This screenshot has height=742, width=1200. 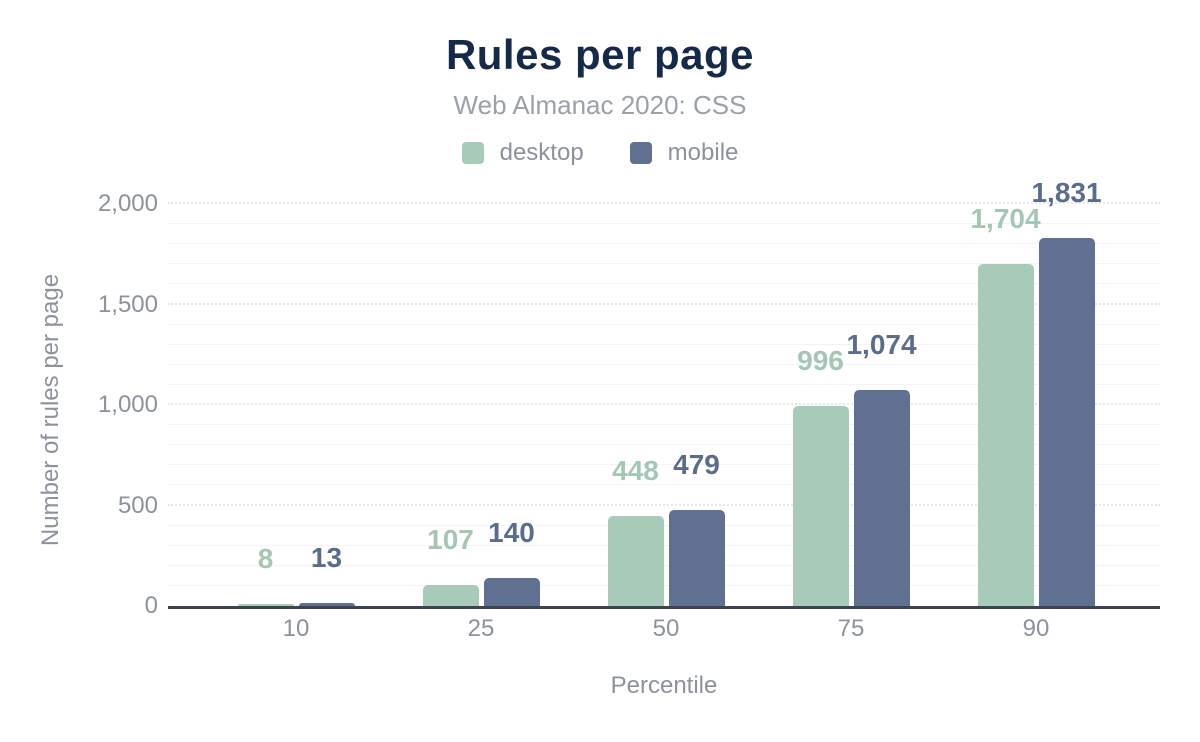 What do you see at coordinates (703, 152) in the screenshot?
I see `legend-label-mobile: mobile` at bounding box center [703, 152].